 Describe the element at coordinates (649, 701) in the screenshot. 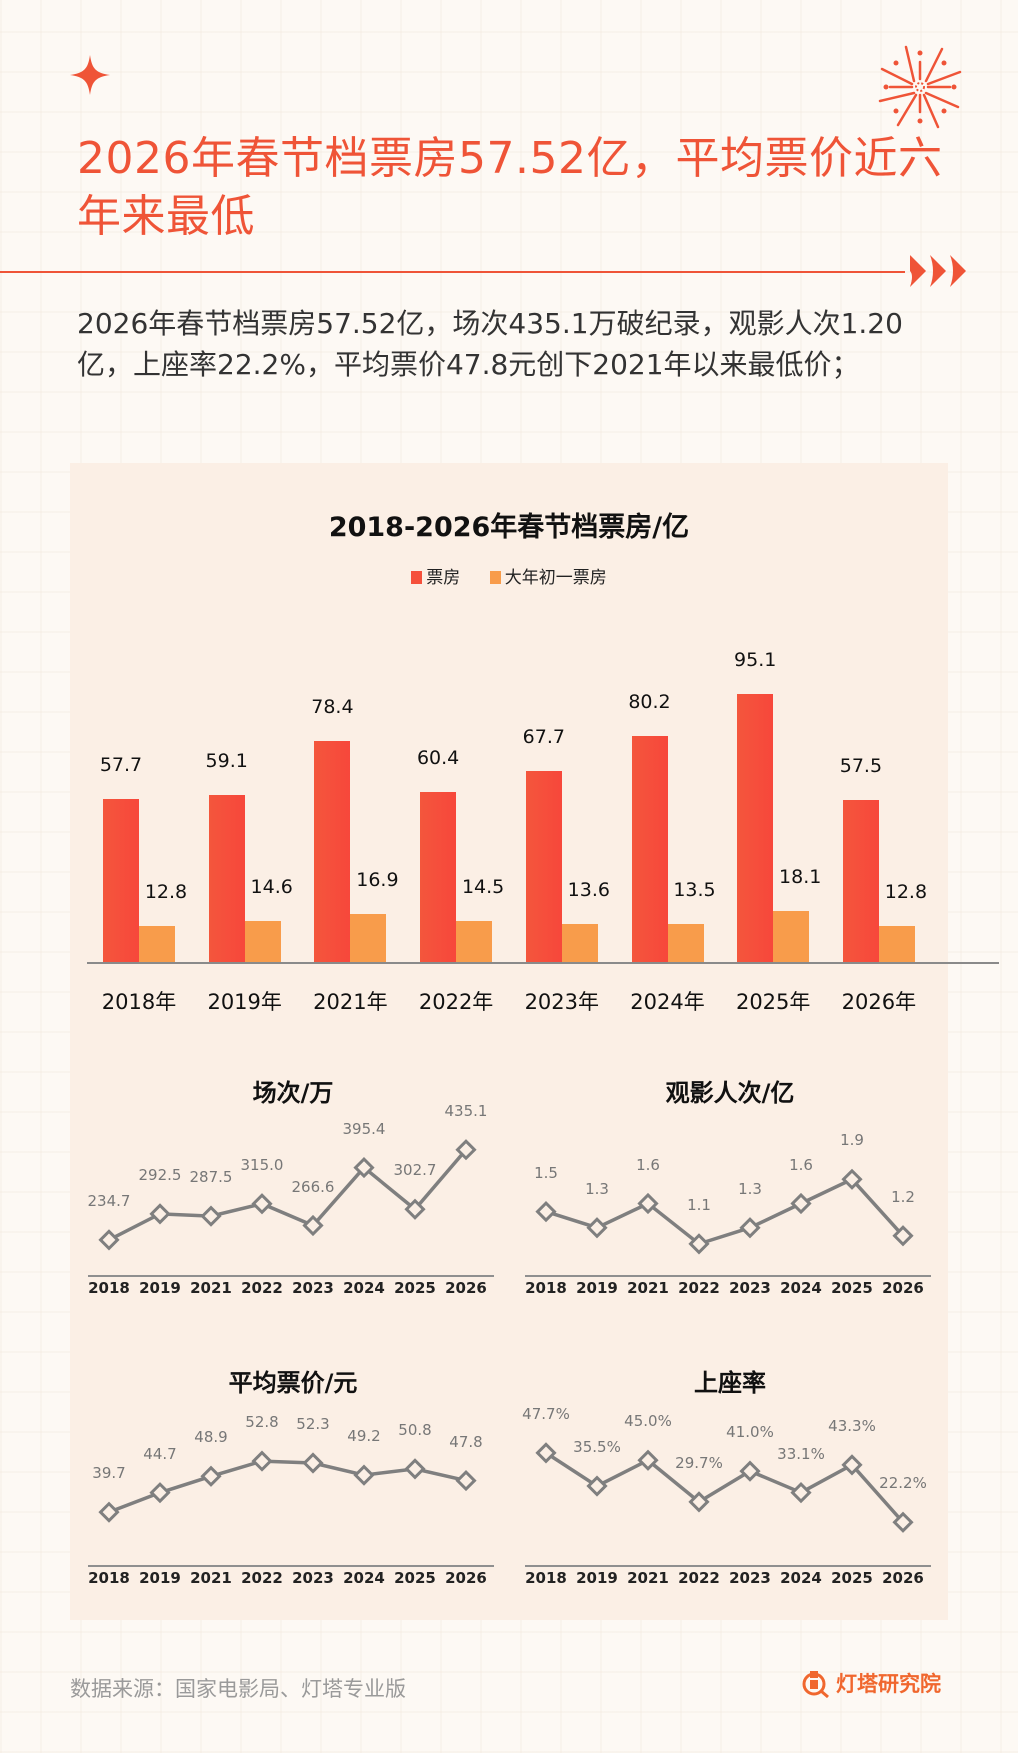

I see `bar-value-label: 80.2` at that location.